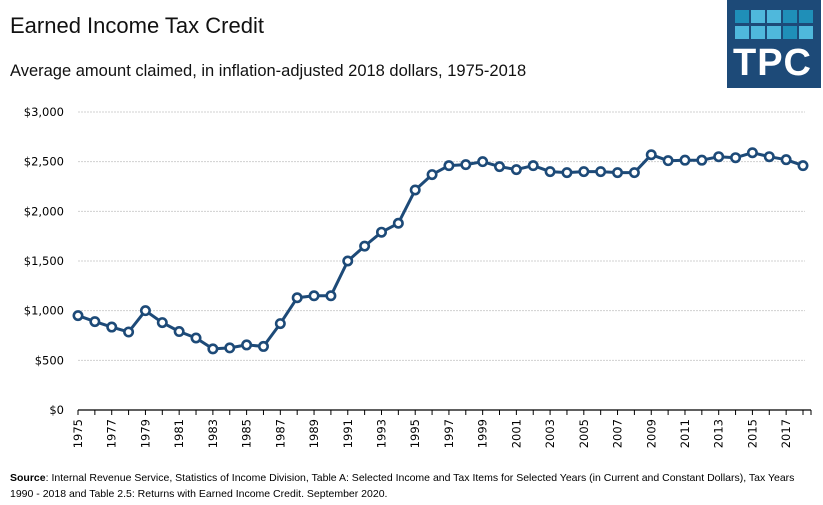 This screenshot has width=823, height=505. Describe the element at coordinates (483, 433) in the screenshot. I see `x-tick-label: 1999` at that location.